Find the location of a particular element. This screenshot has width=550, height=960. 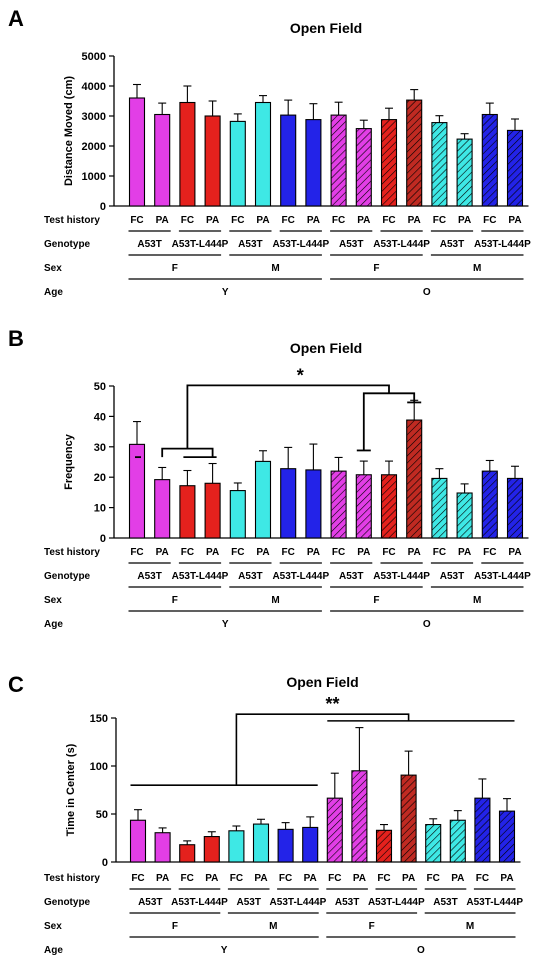

panel-a-genotype-cell: A53T-L444P is located at coordinates (502, 244).